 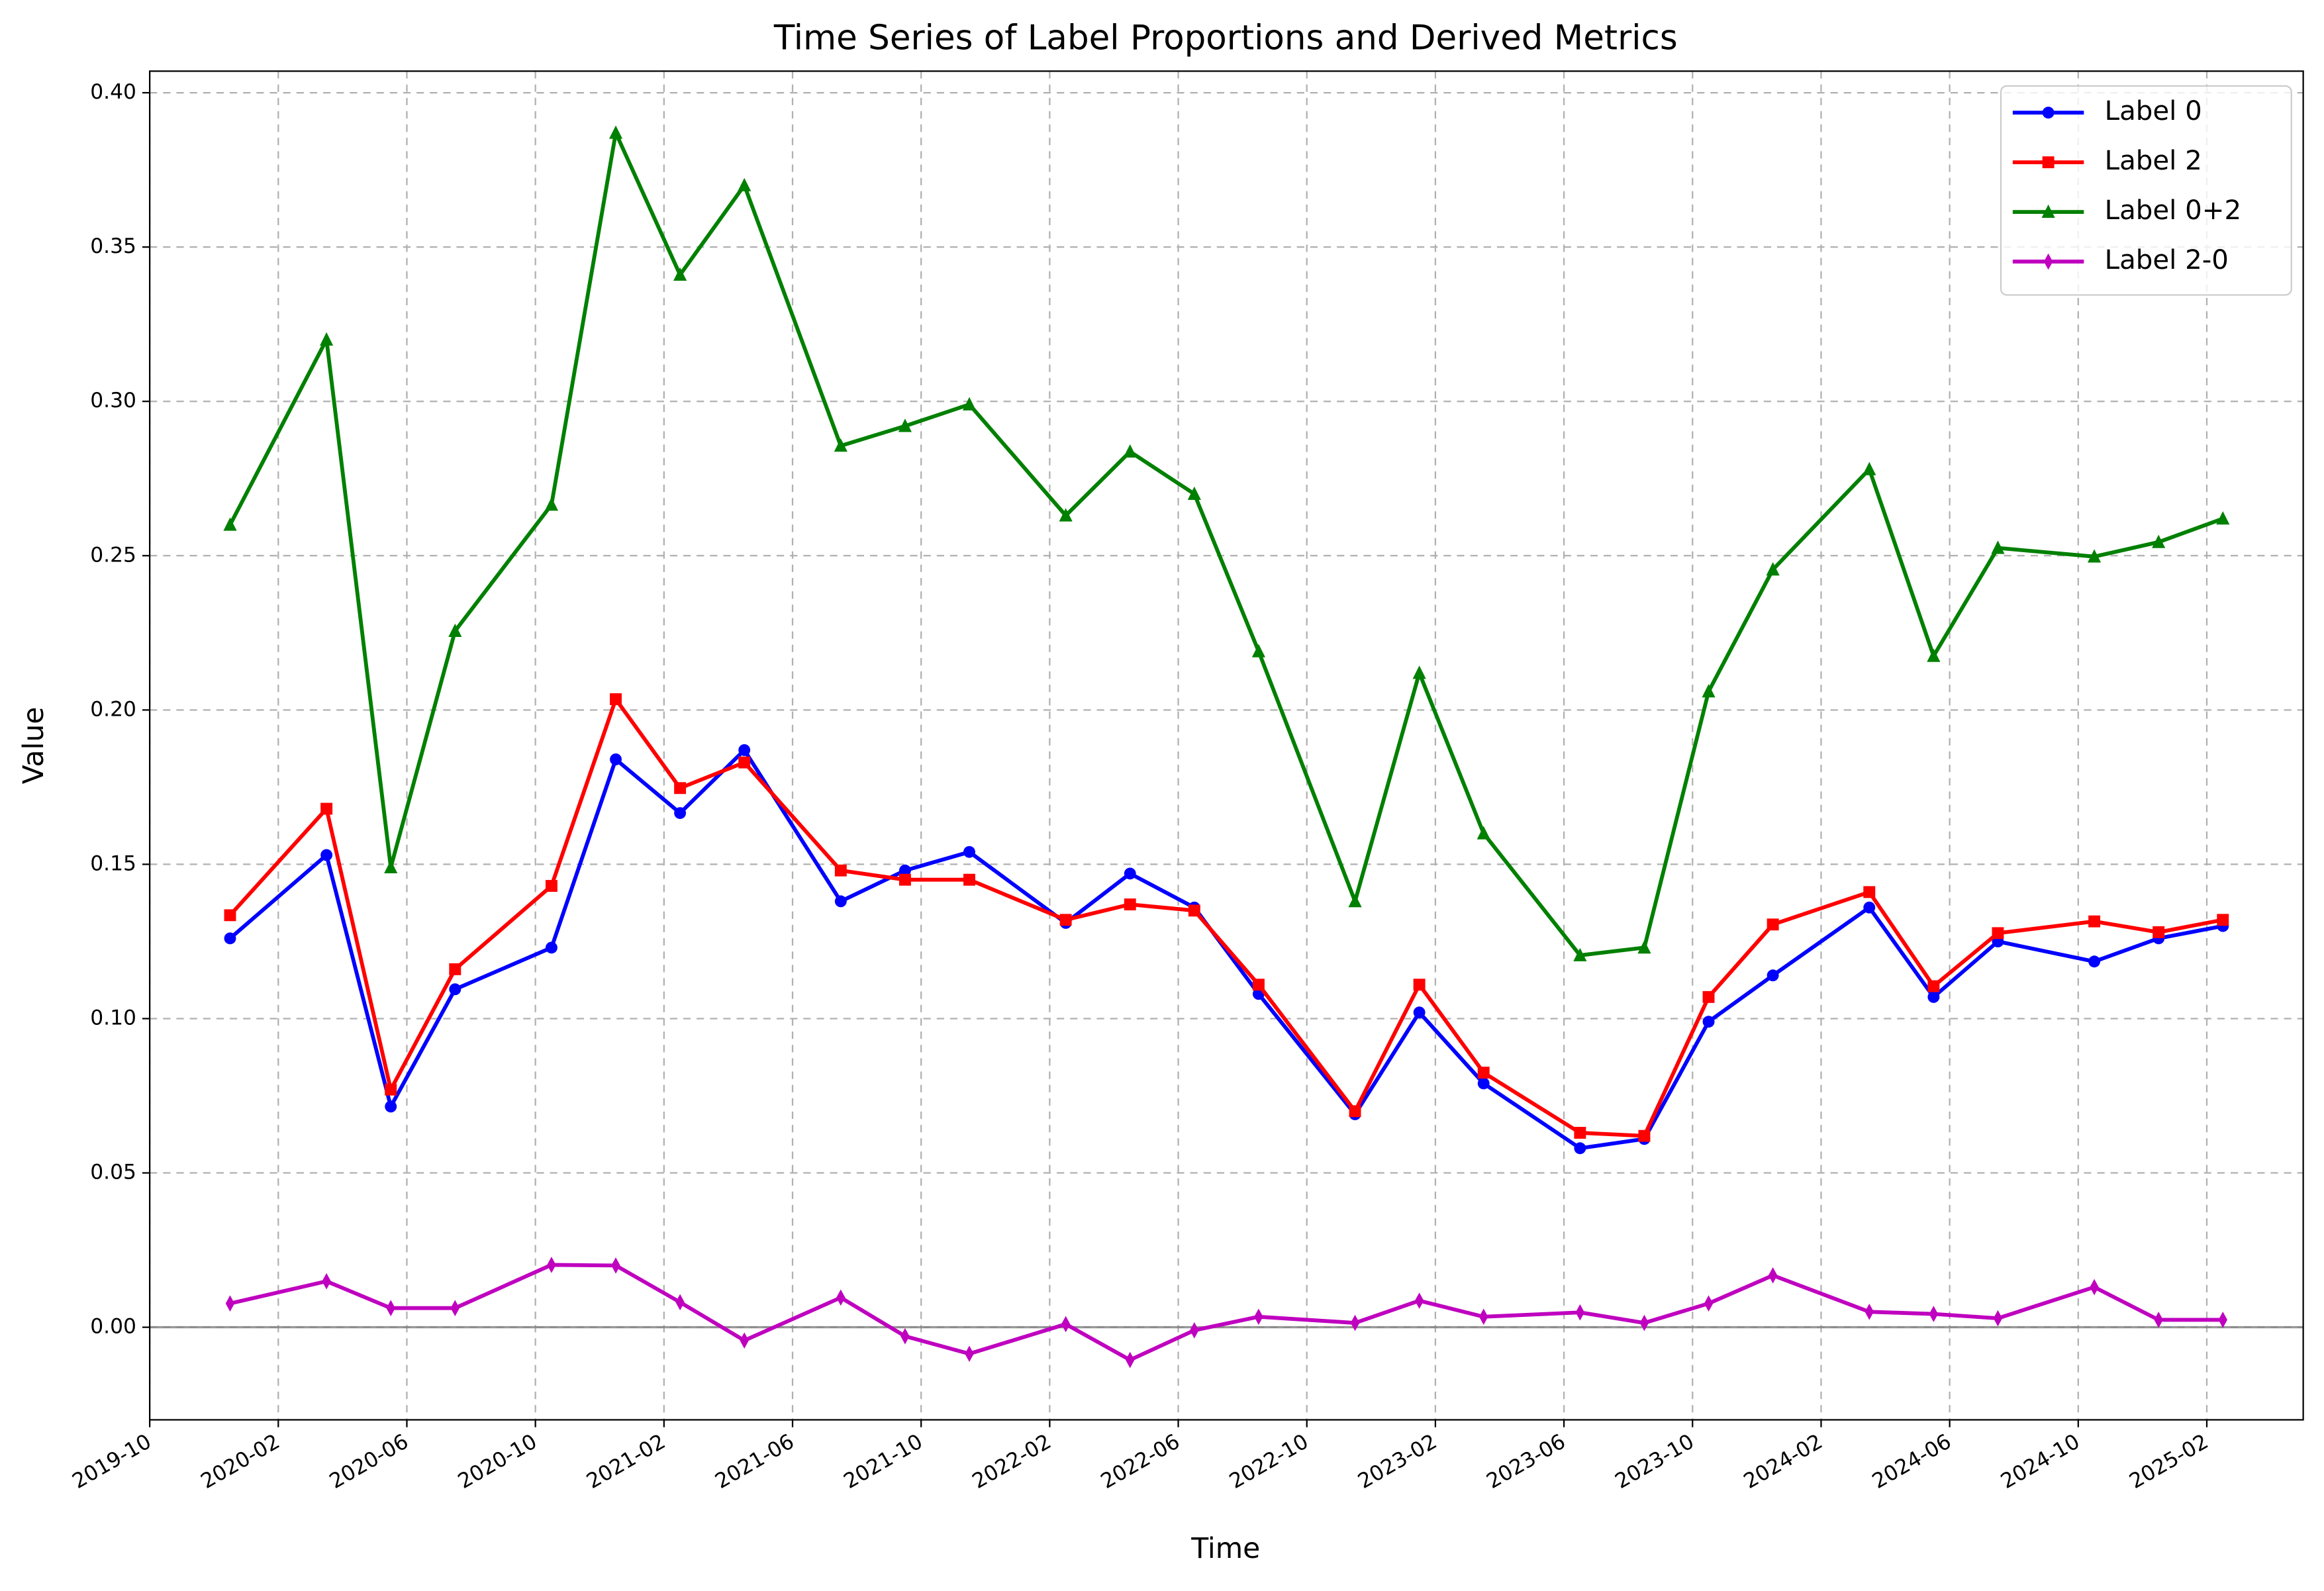 What do you see at coordinates (113, 1018) in the screenshot?
I see `y-tick-label: 0.10` at bounding box center [113, 1018].